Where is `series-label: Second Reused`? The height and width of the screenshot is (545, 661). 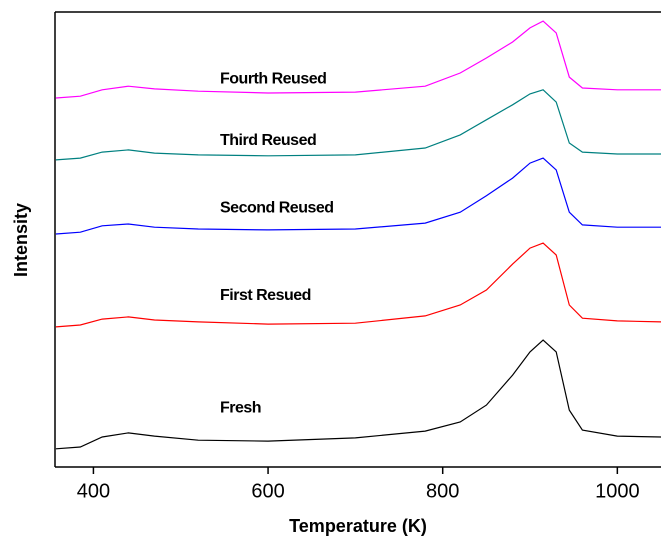
series-label: Second Reused is located at coordinates (277, 207).